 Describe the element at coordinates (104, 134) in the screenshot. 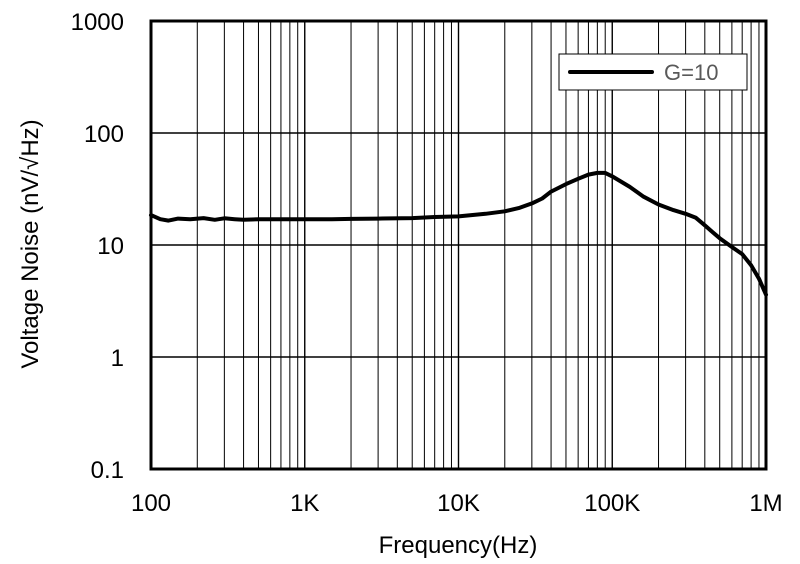

I see `y-tick-label: 100` at that location.